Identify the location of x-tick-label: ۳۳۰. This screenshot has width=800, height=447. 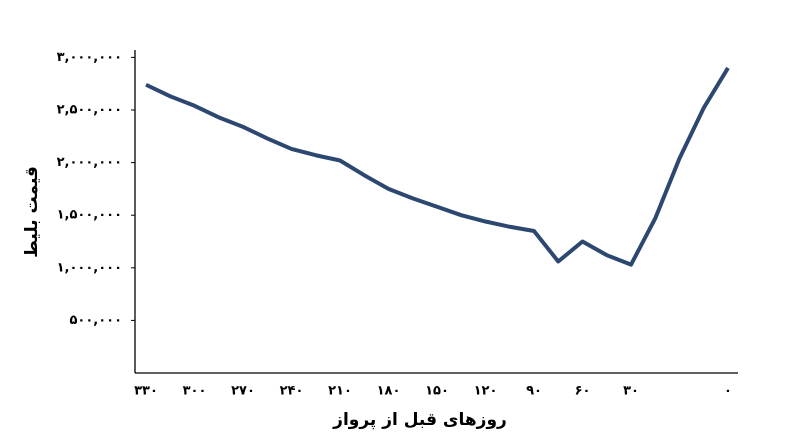
(146, 391).